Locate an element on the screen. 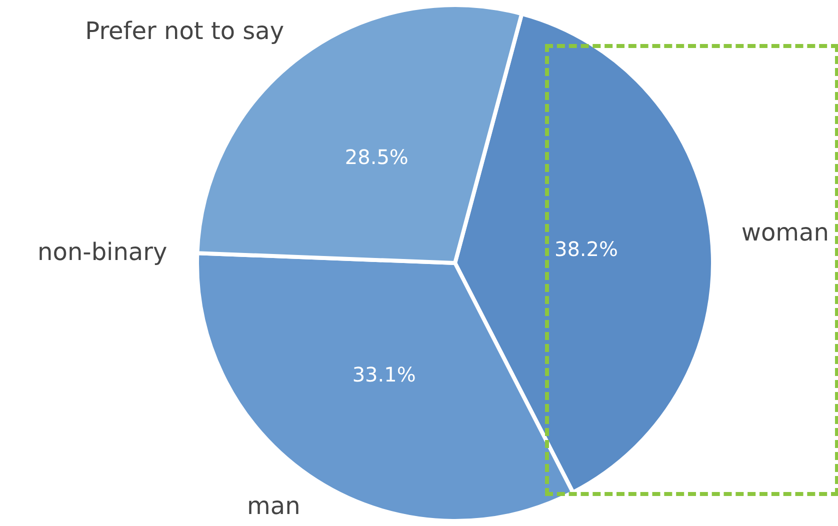 Image resolution: width=838 pixels, height=526 pixels. slice-label: man is located at coordinates (273, 506).